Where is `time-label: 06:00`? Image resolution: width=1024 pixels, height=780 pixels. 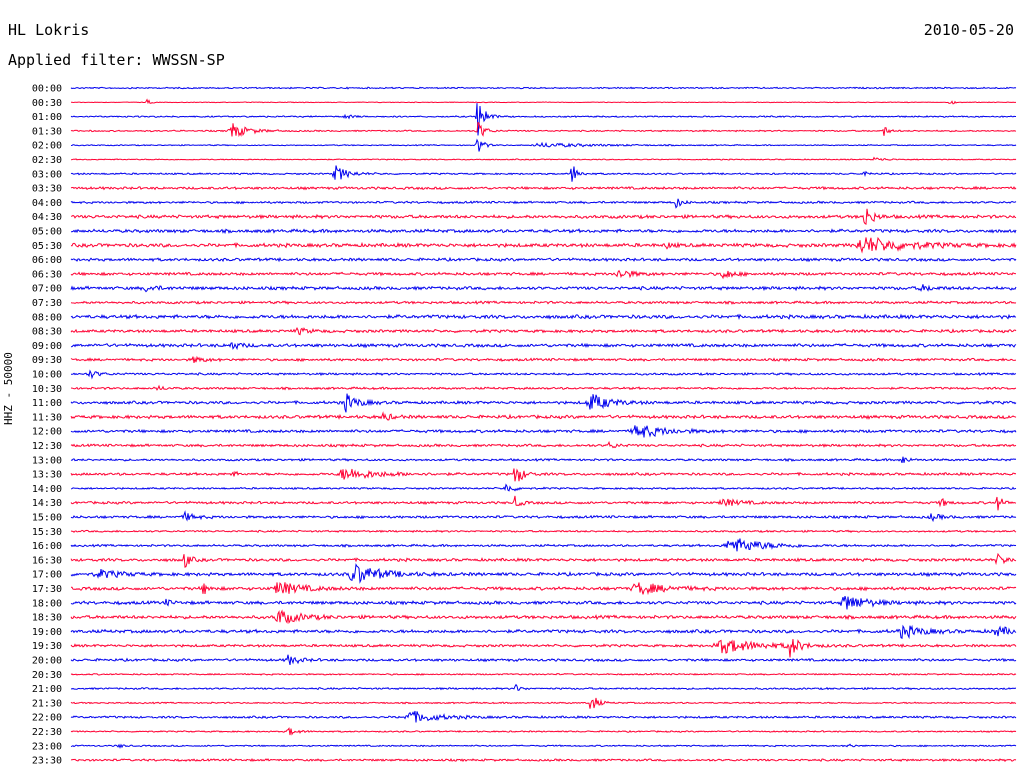
time-label: 06:00 is located at coordinates (47, 260).